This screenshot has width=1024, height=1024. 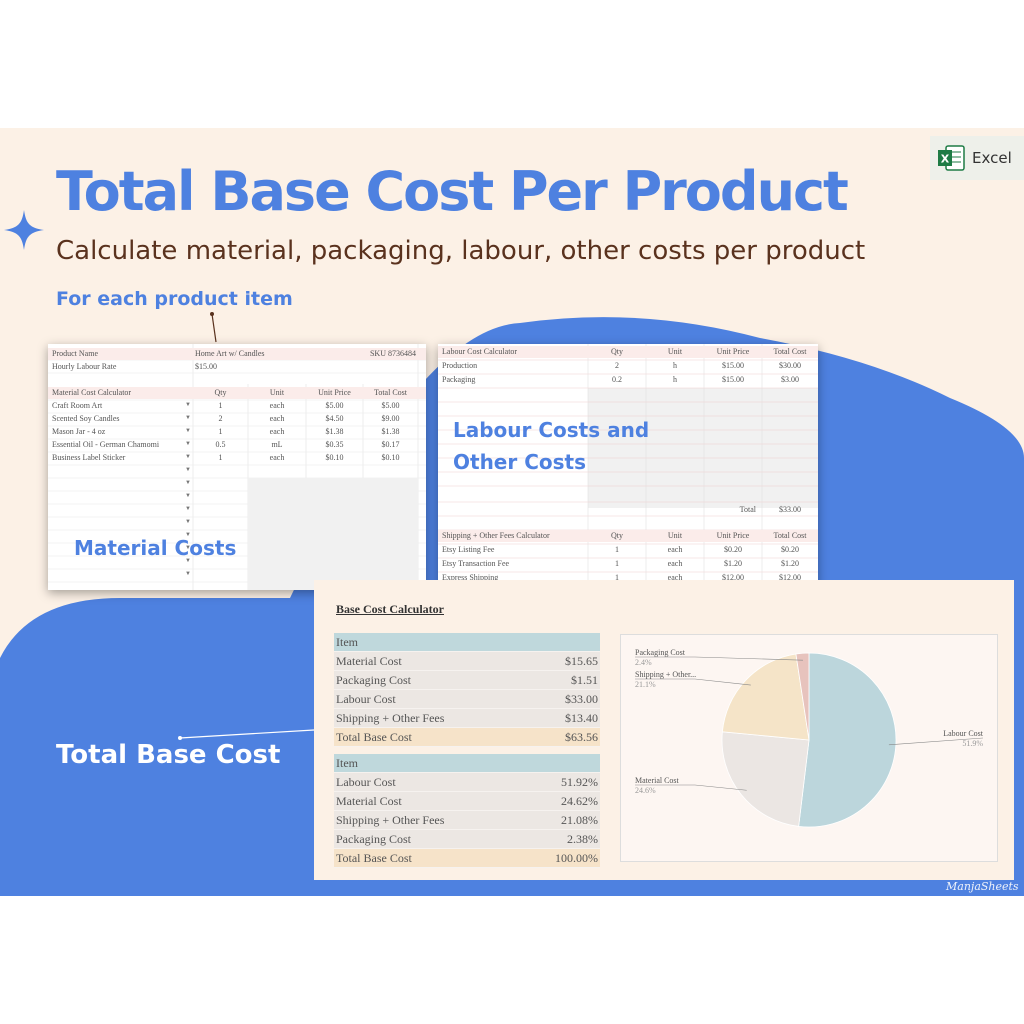 I want to click on for-each-label: For each product item, so click(x=174, y=299).